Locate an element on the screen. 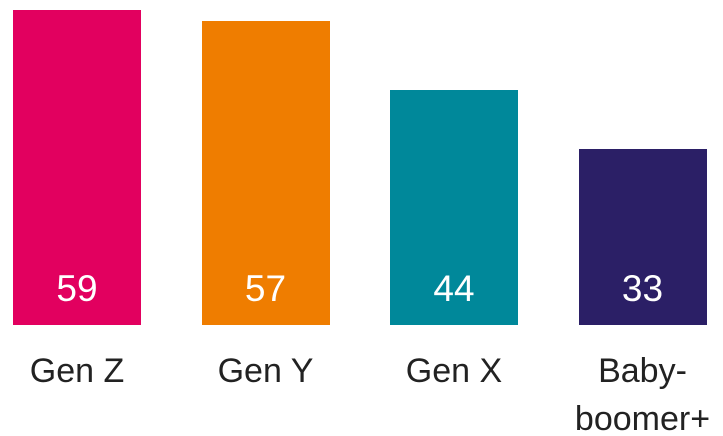 This screenshot has height=436, width=723. category-label: Gen X is located at coordinates (454, 371).